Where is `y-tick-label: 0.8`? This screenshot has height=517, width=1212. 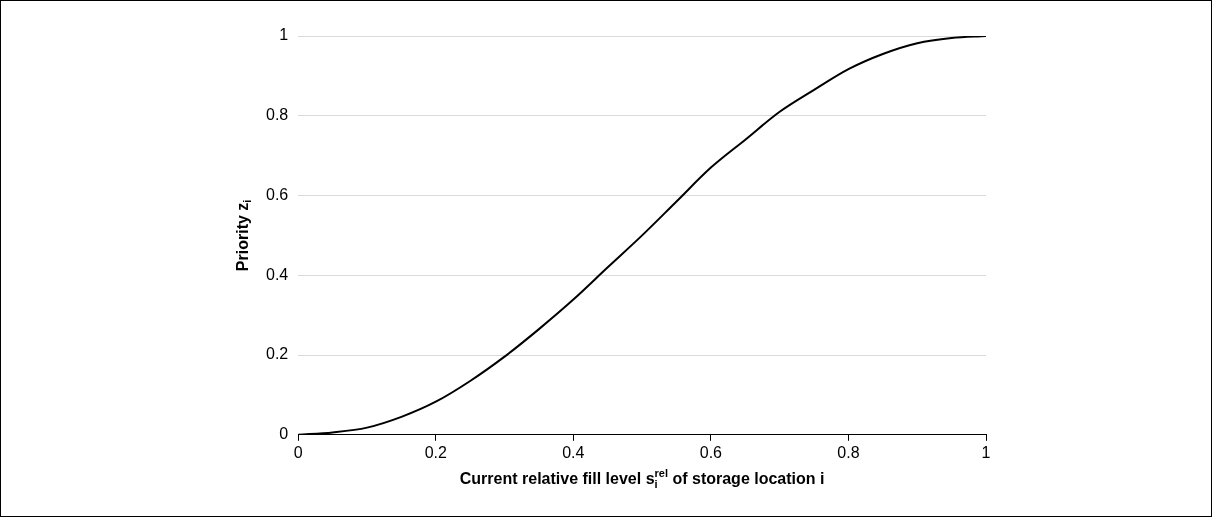
y-tick-label: 0.8 is located at coordinates (277, 115).